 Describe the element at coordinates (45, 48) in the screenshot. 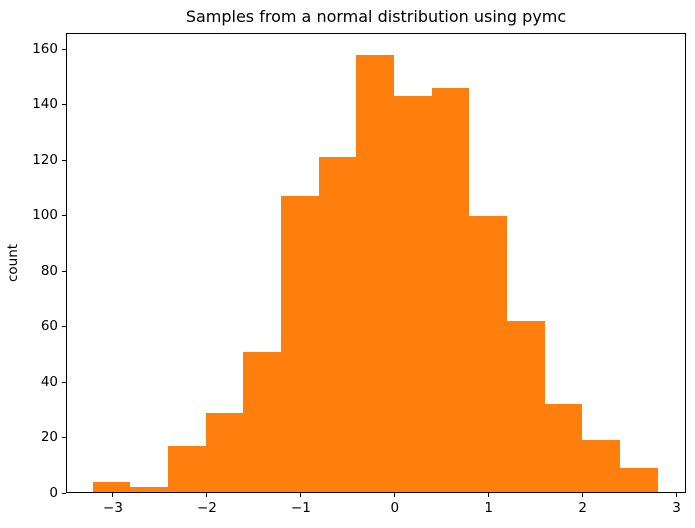

I see `y-tick-label: 160` at that location.